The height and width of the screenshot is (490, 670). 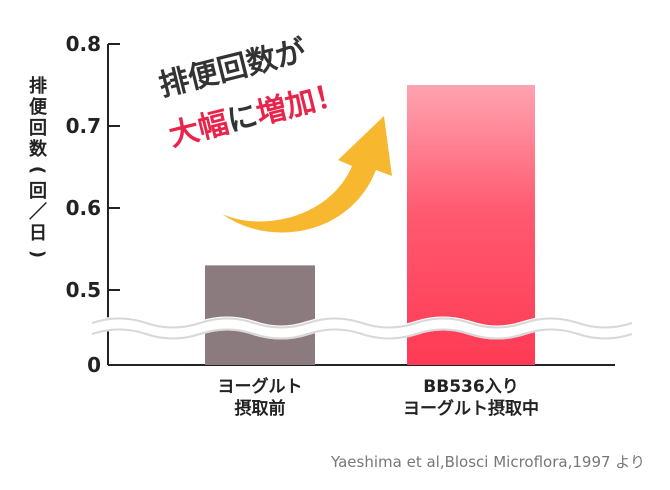 What do you see at coordinates (83, 126) in the screenshot?
I see `y-tick-label: 0.7` at bounding box center [83, 126].